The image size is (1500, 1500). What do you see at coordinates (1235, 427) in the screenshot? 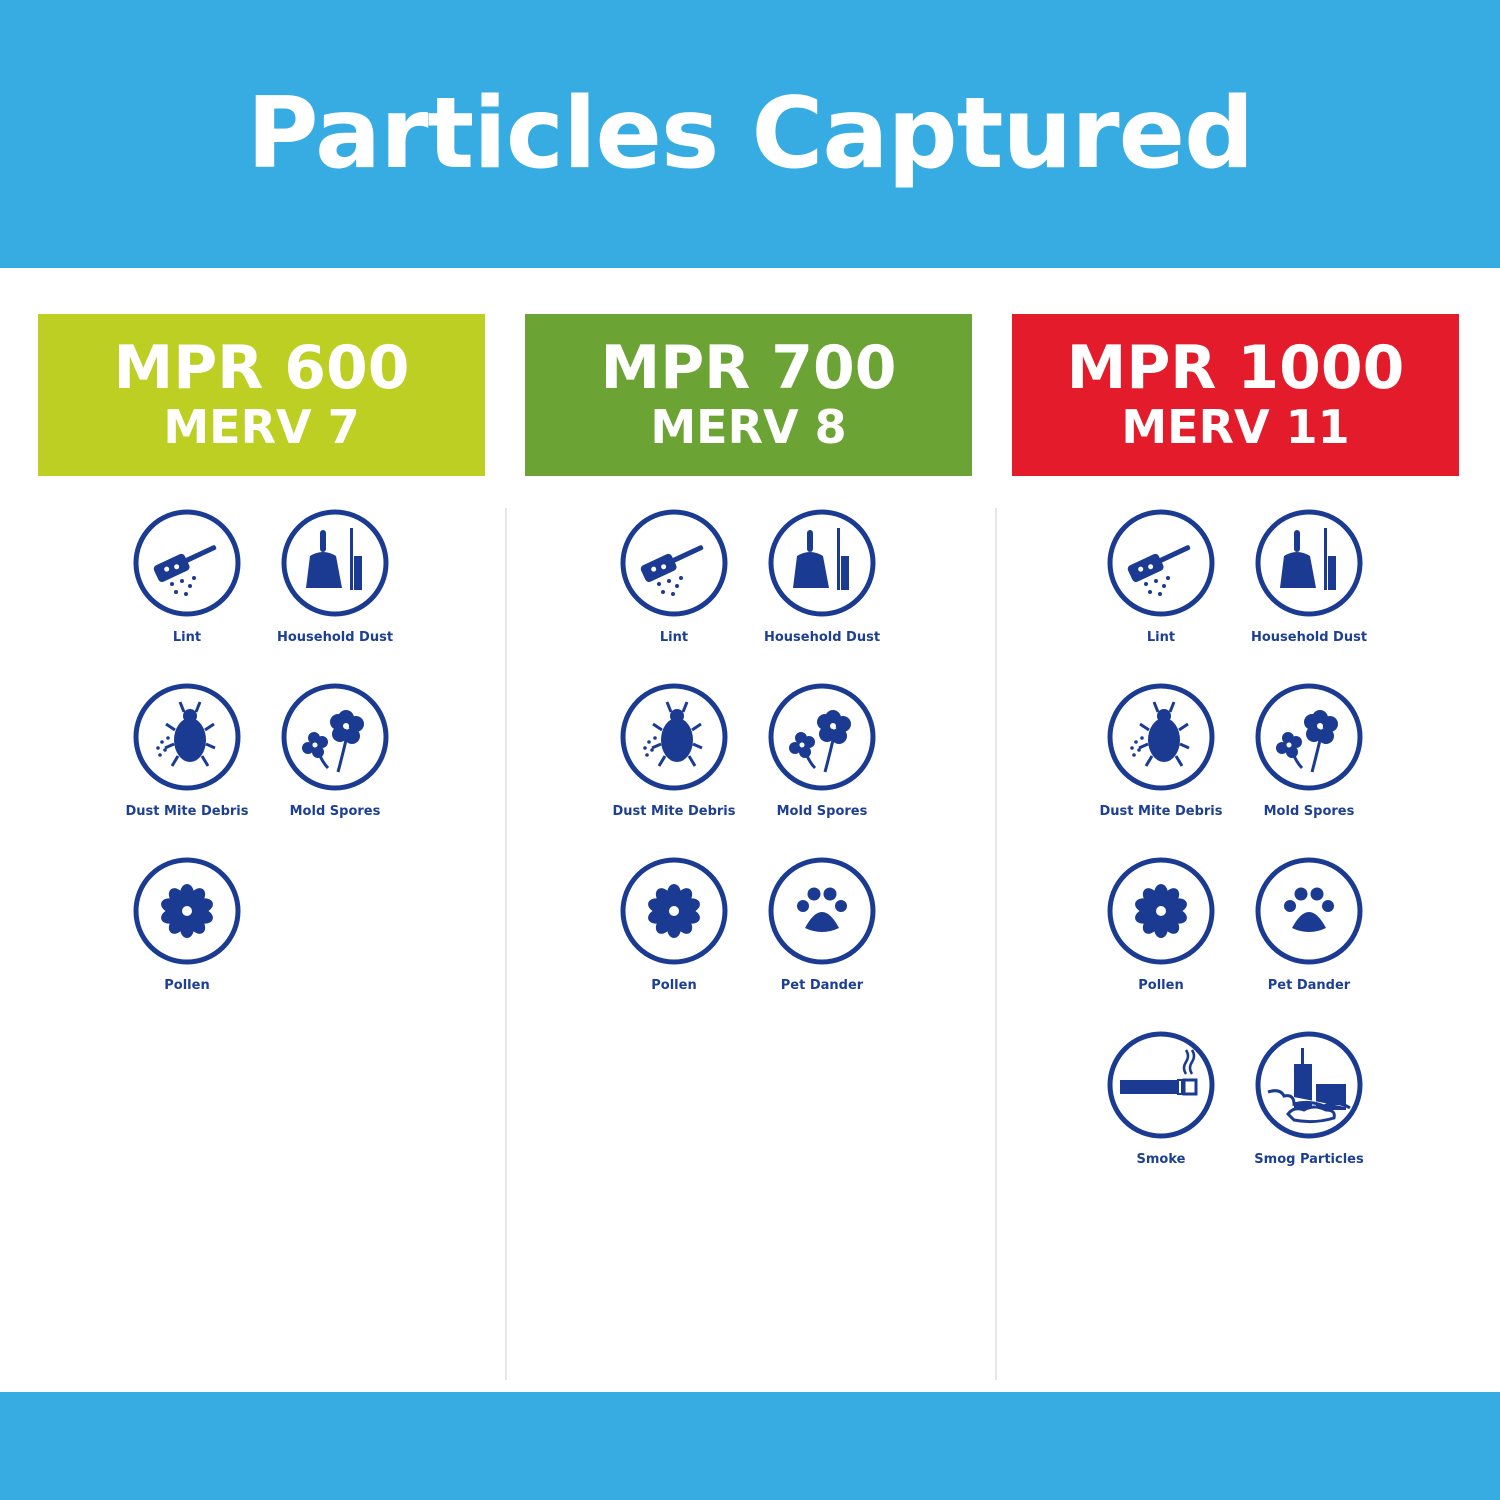
I see `merv-rating: MERV 11` at bounding box center [1235, 427].